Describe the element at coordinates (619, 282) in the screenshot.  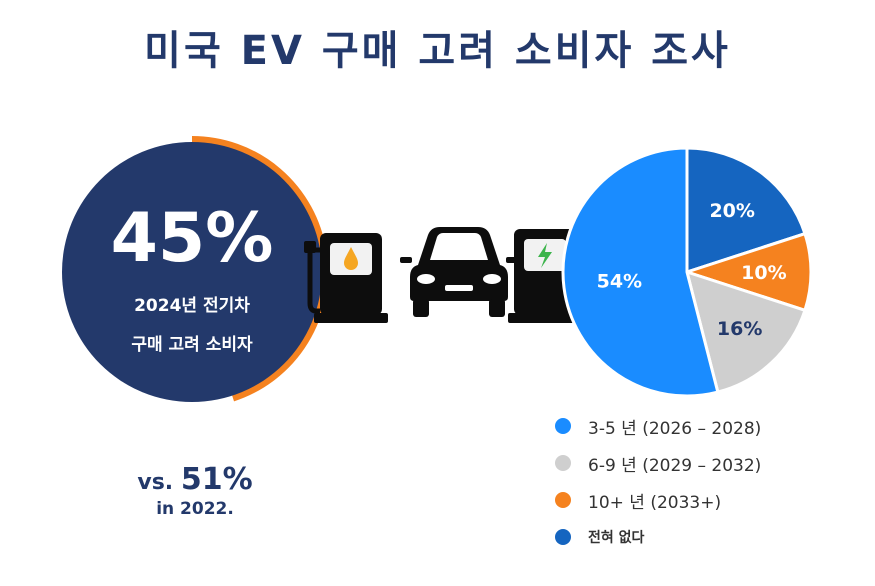
I see `pie-slice-label: 54%` at that location.